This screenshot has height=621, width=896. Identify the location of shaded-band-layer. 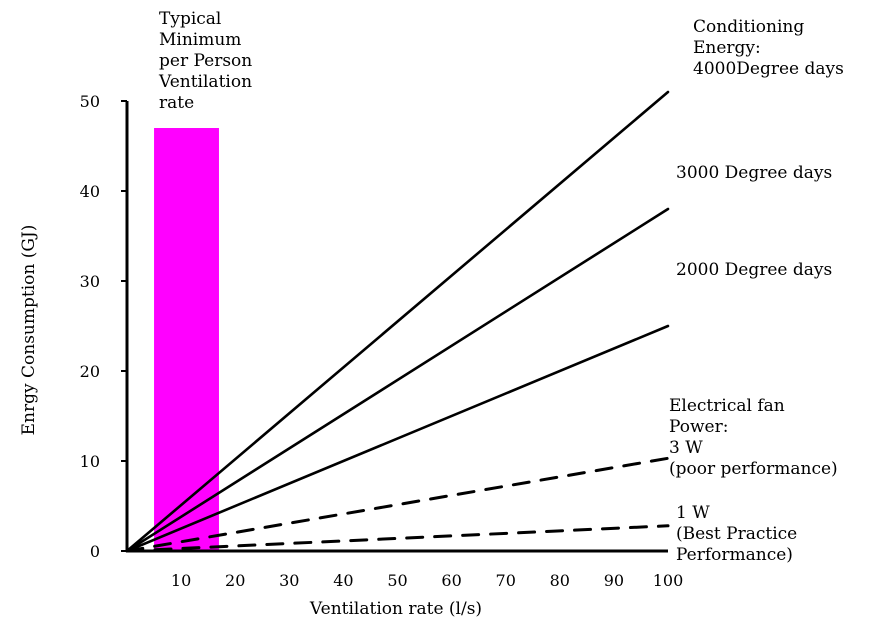
(186, 339).